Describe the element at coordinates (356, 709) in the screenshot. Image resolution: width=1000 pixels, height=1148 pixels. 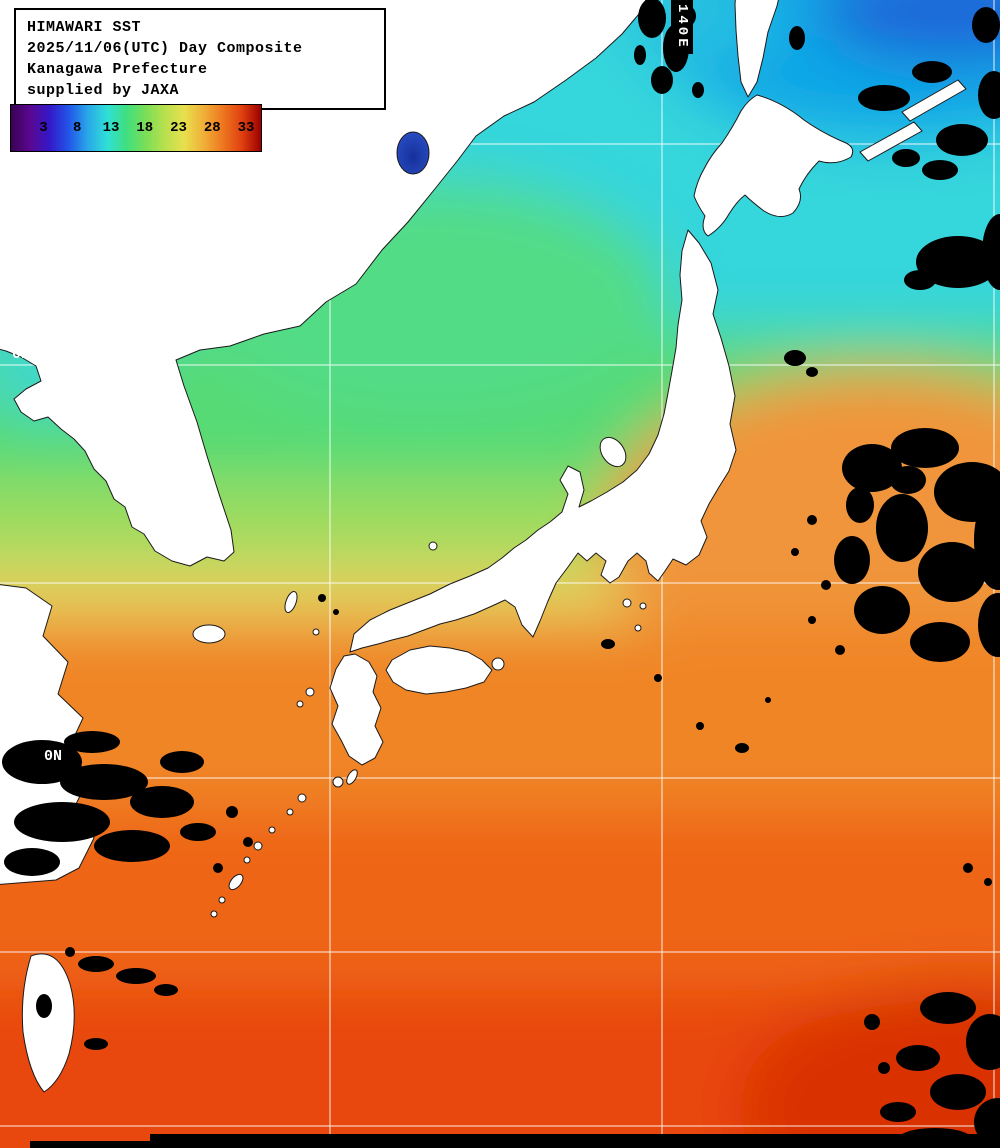
I see `land-kyushu` at that location.